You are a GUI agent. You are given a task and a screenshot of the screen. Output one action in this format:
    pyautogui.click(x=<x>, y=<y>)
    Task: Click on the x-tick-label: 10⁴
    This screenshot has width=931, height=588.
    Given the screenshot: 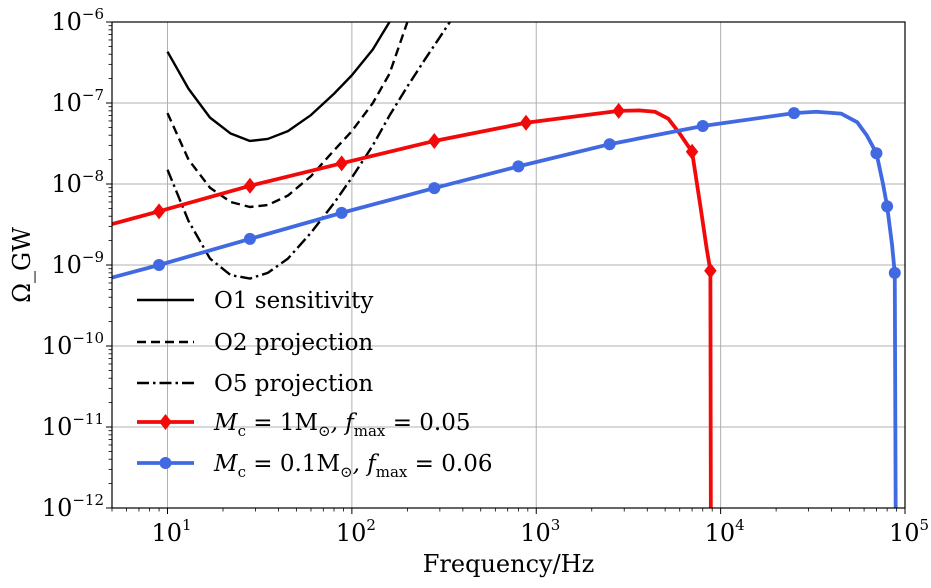 What is the action you would take?
    pyautogui.click(x=725, y=531)
    